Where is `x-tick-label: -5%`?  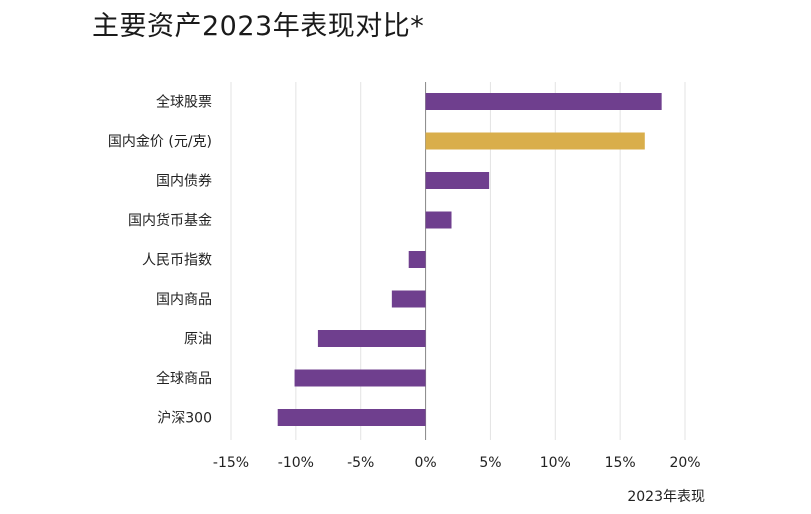
x-tick-label: -5% is located at coordinates (360, 463).